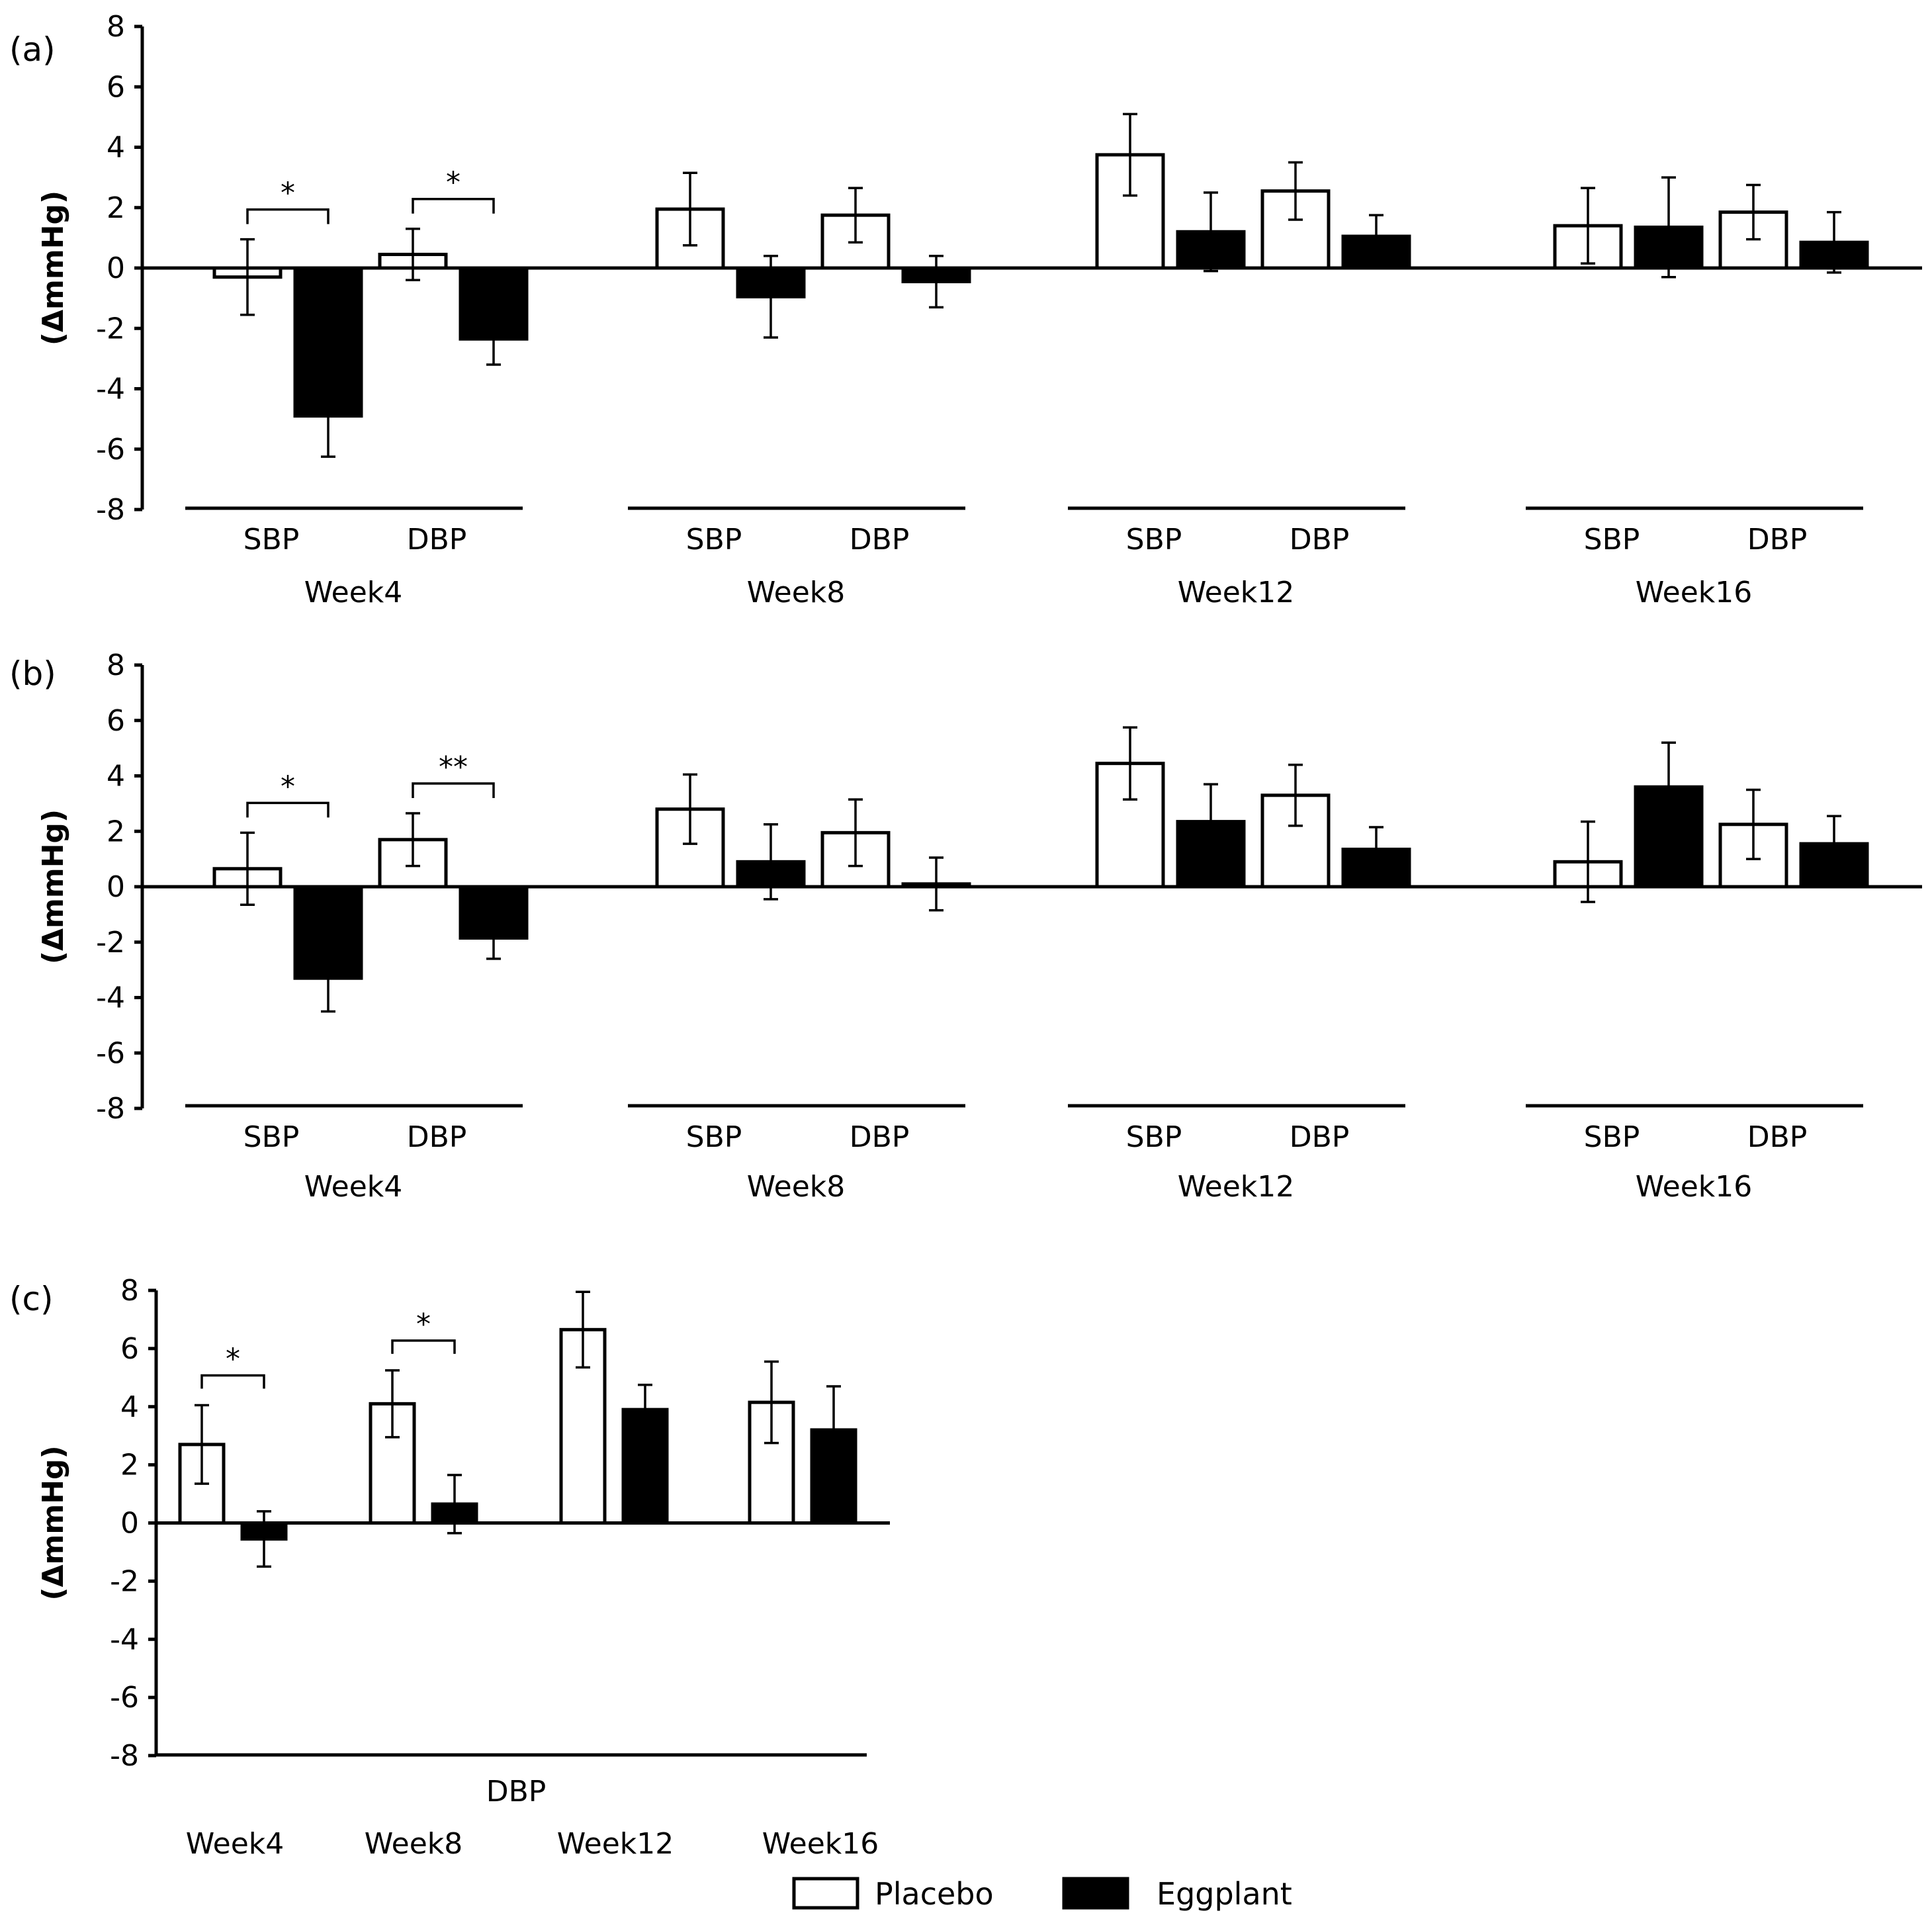 The height and width of the screenshot is (1923, 1932). Describe the element at coordinates (32, 49) in the screenshot. I see `panel-label: (a)` at that location.